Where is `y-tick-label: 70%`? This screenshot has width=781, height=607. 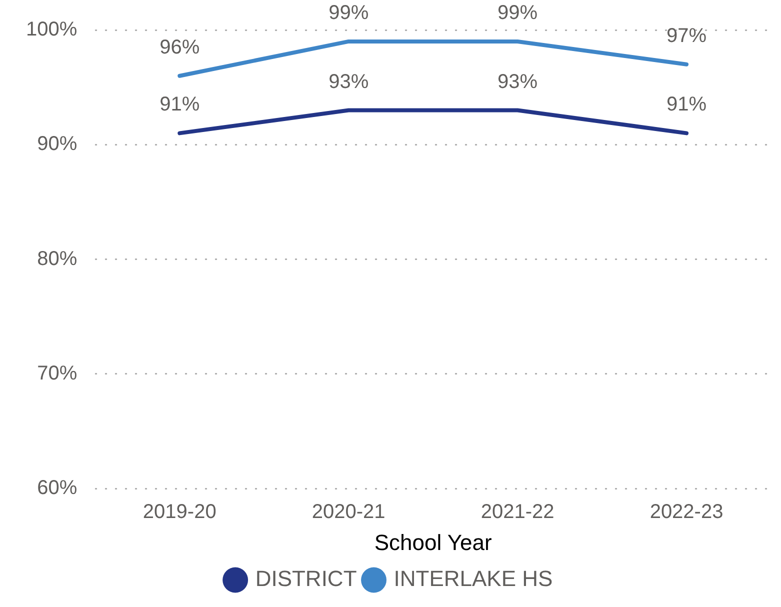 y-tick-label: 70% is located at coordinates (57, 373).